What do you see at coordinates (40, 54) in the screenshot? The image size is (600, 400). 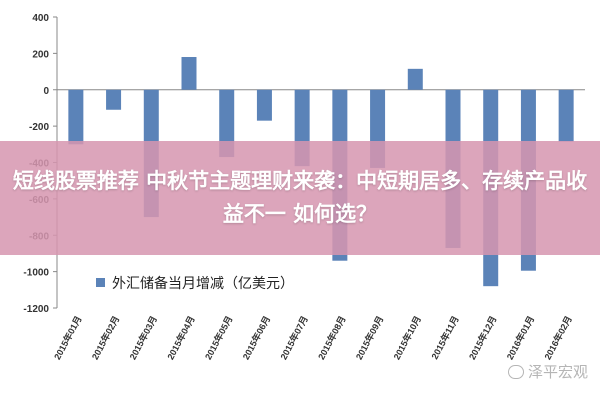 I see `y-tick-label: 200` at bounding box center [40, 54].